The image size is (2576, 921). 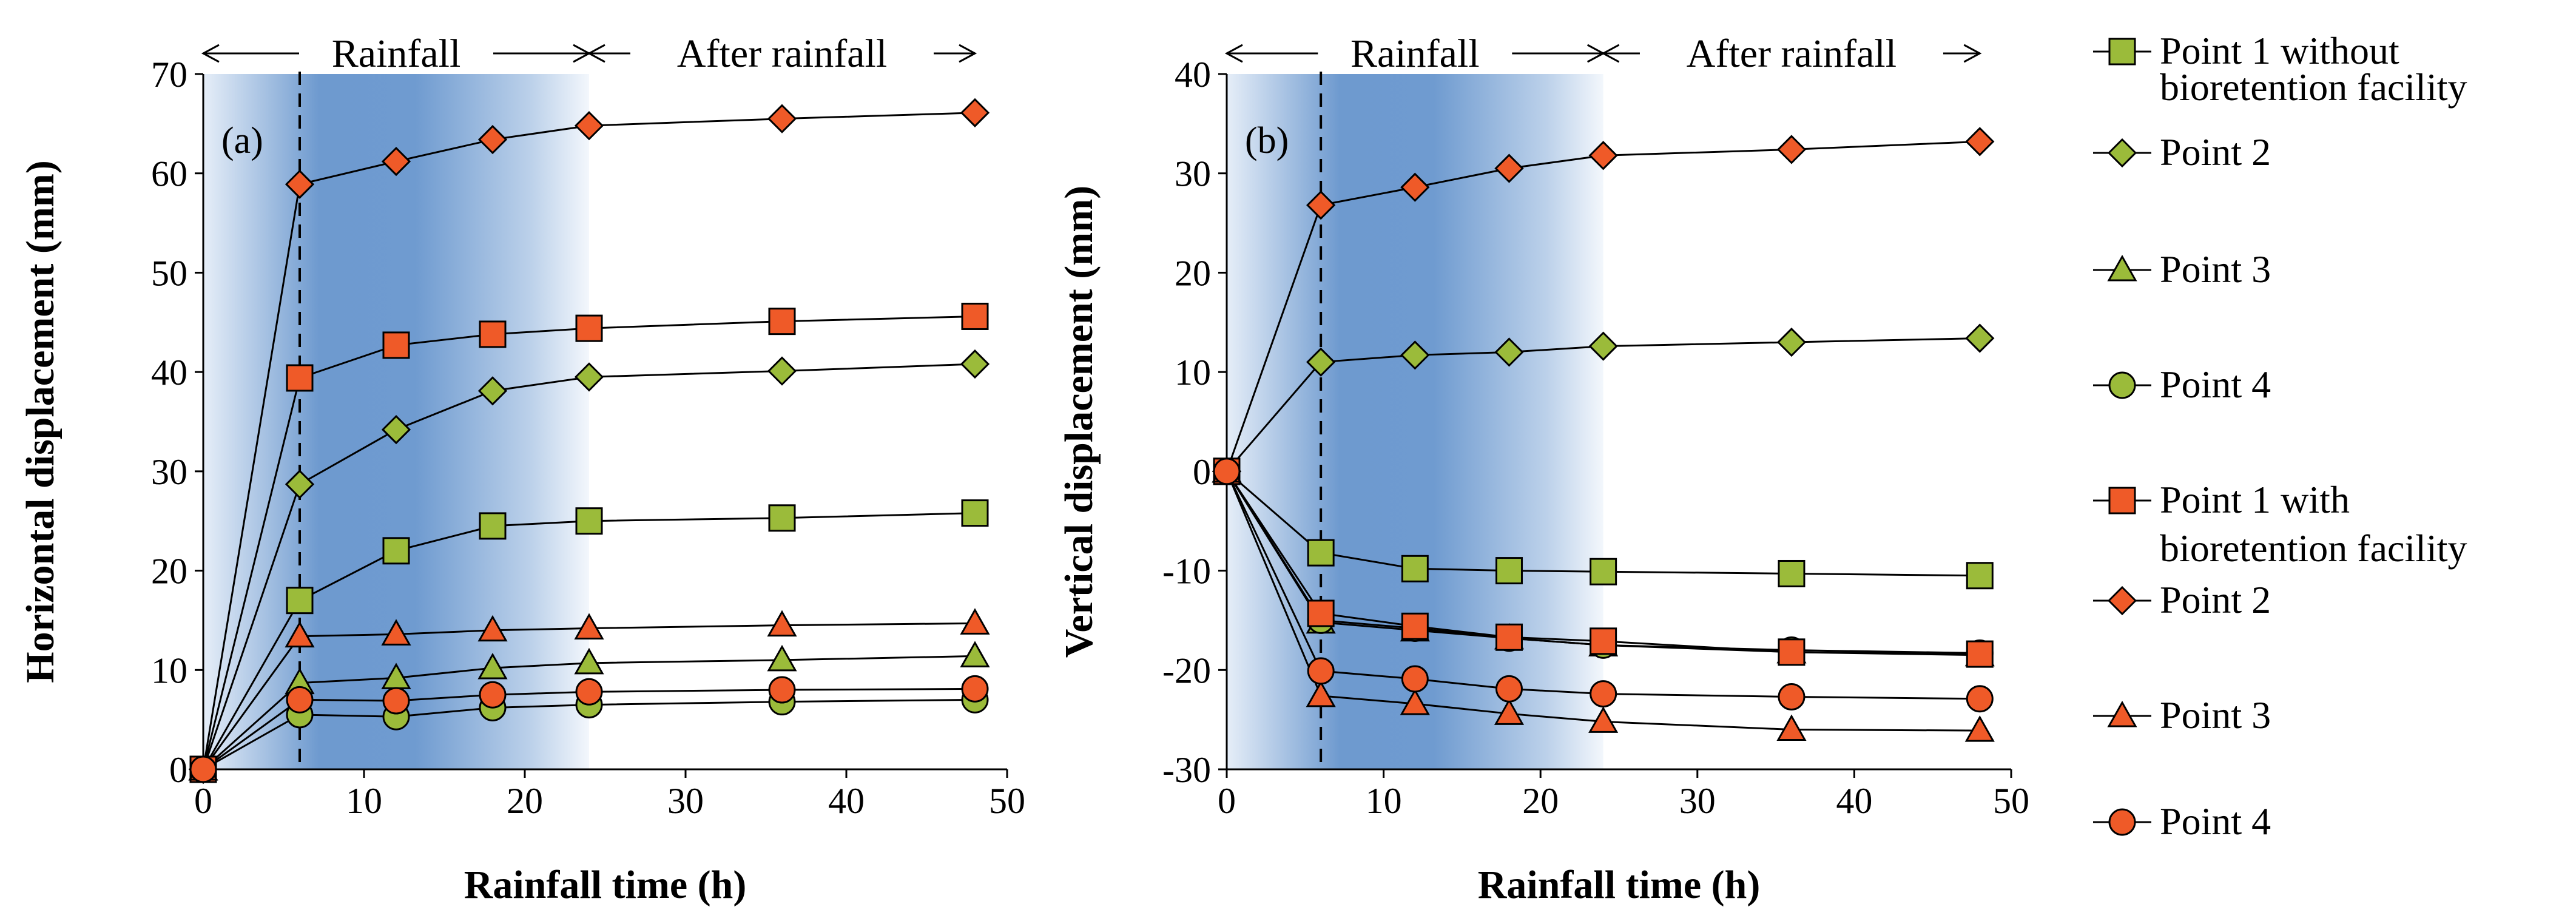 What do you see at coordinates (1202, 472) in the screenshot?
I see `y-tick-label: 0` at bounding box center [1202, 472].